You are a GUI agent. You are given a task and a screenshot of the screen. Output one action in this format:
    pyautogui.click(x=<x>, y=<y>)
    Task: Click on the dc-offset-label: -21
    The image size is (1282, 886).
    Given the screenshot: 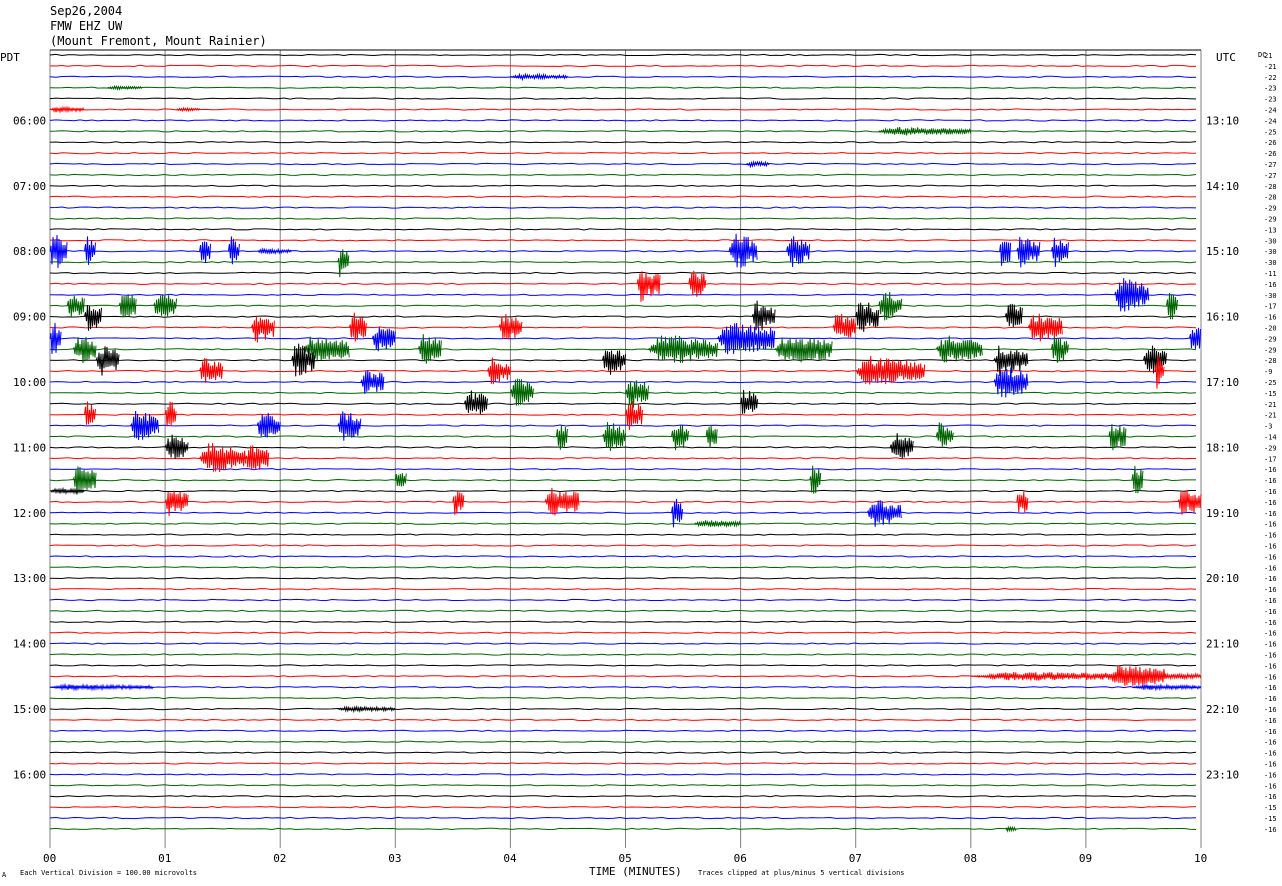 What is the action you would take?
    pyautogui.click(x=1270, y=405)
    